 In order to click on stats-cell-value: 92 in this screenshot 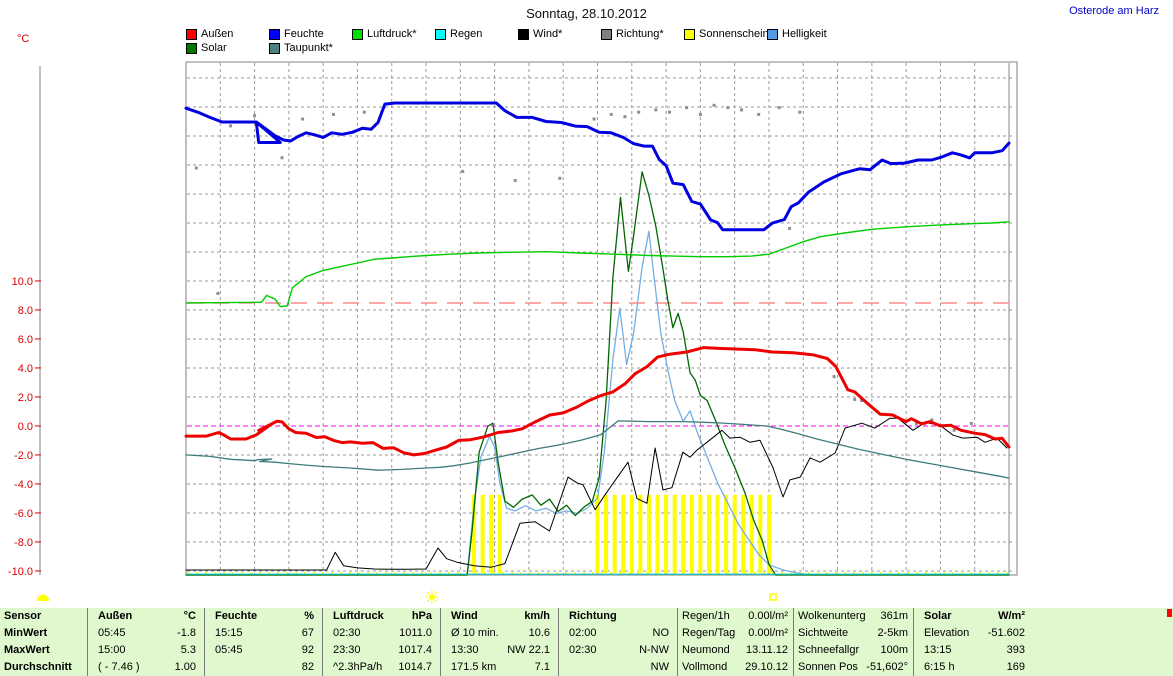, I will do `click(307, 650)`.